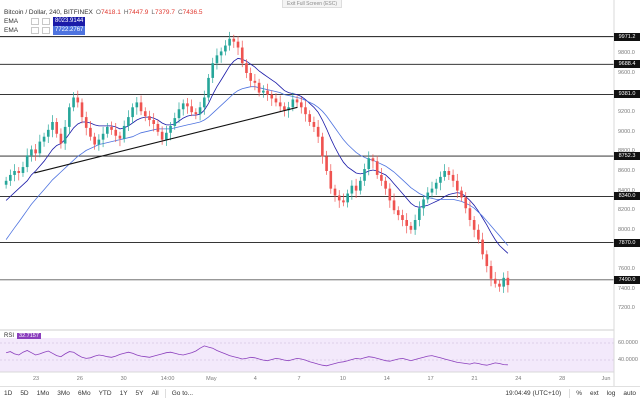  I want to click on ext-hours-button: ext, so click(594, 393).